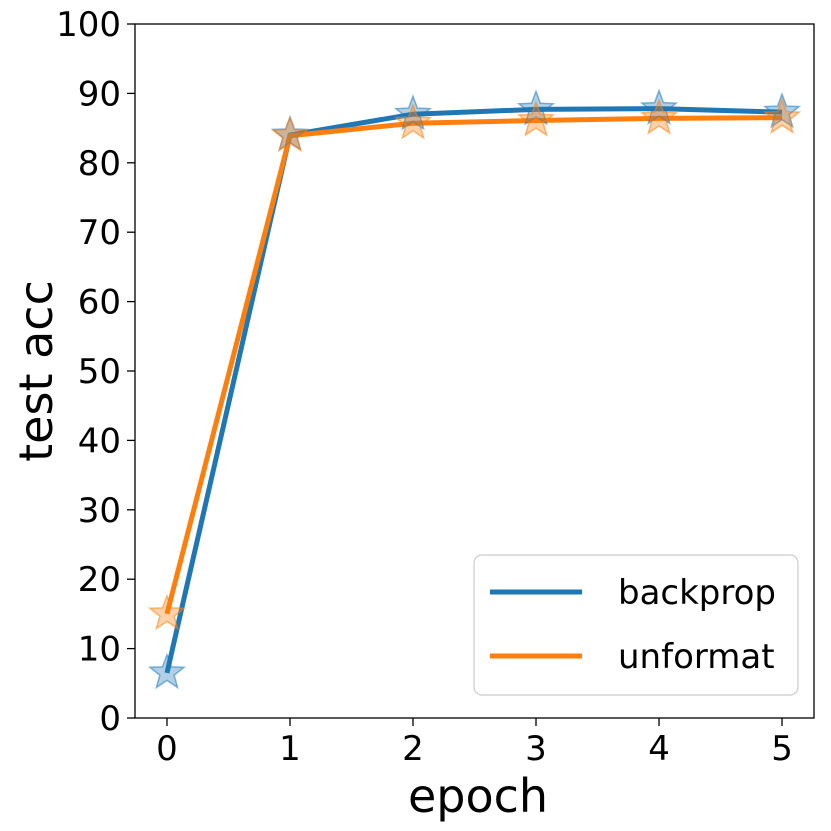 The width and height of the screenshot is (831, 831). I want to click on y-tick-label: 60, so click(99, 303).